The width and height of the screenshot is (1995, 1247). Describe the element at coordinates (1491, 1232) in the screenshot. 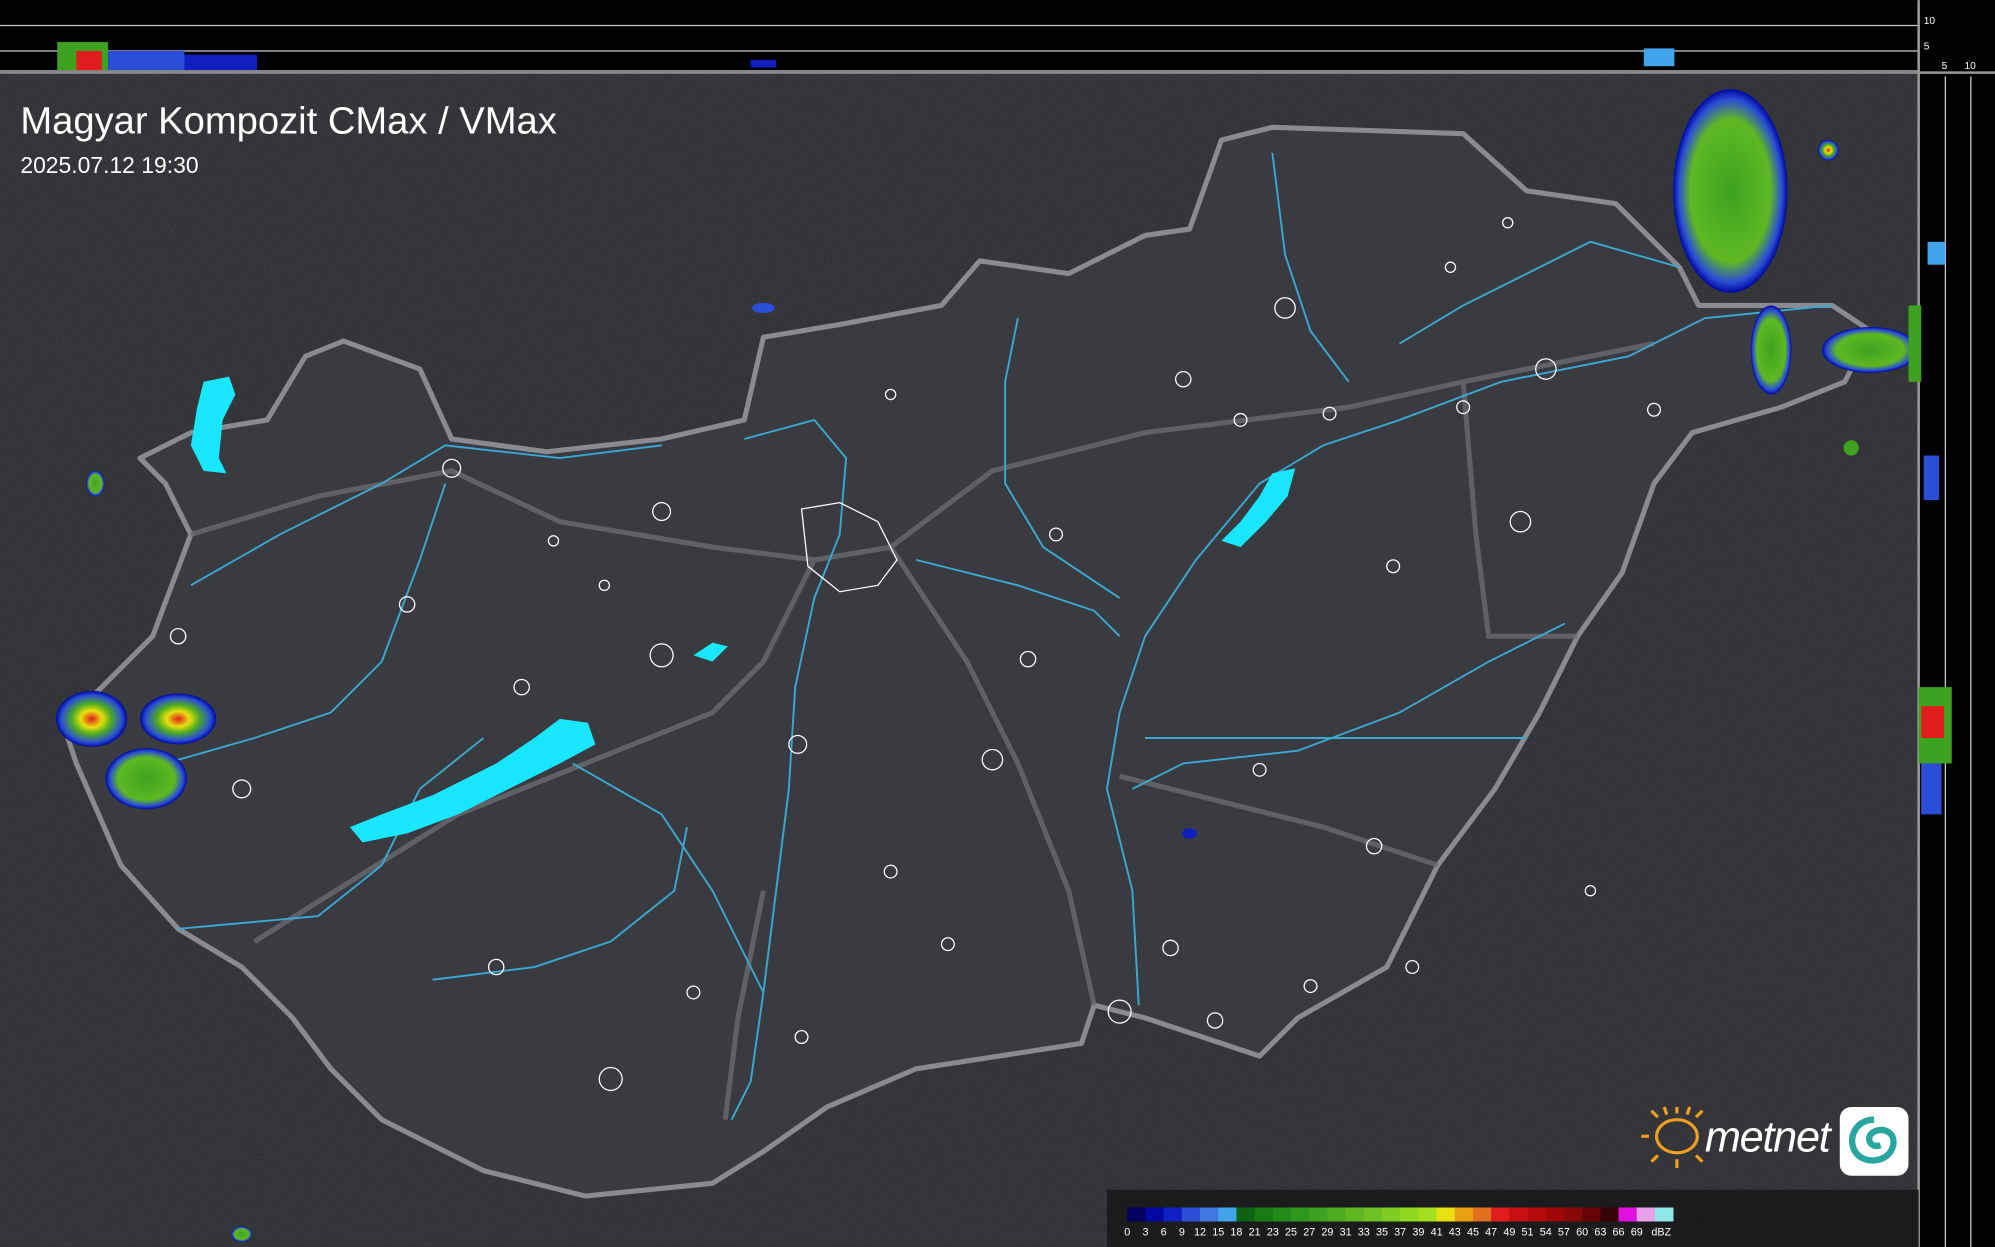

I see `legend-label: 47` at that location.